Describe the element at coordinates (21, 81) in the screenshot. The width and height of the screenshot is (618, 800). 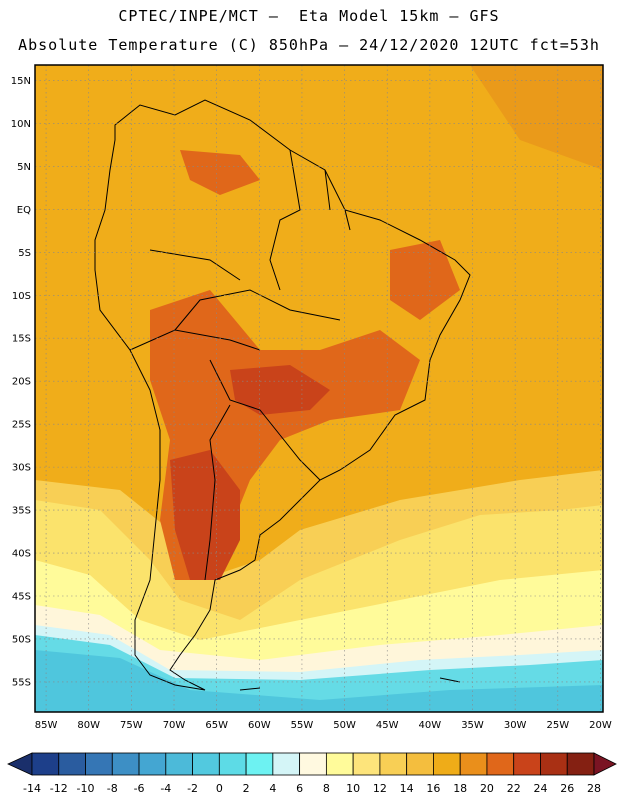
I see `lat-label: 15N` at that location.